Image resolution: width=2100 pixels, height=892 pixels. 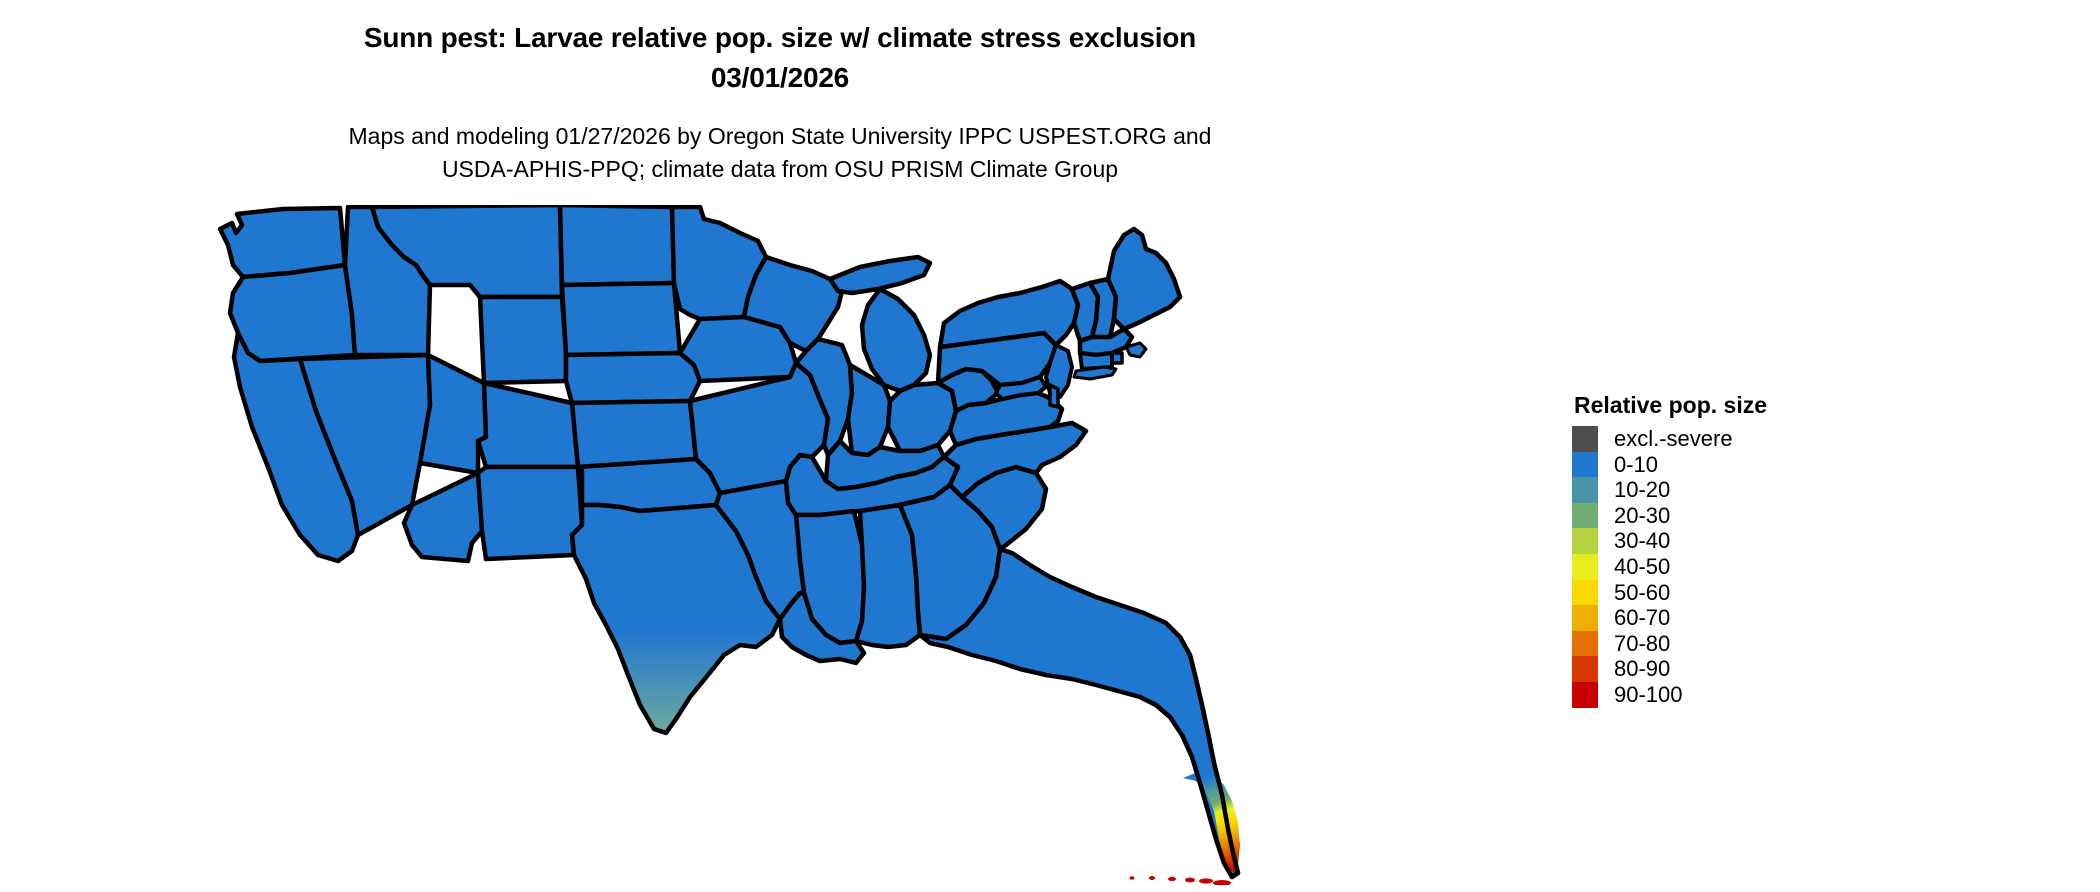 I want to click on state-michigan-upper, so click(x=880, y=275).